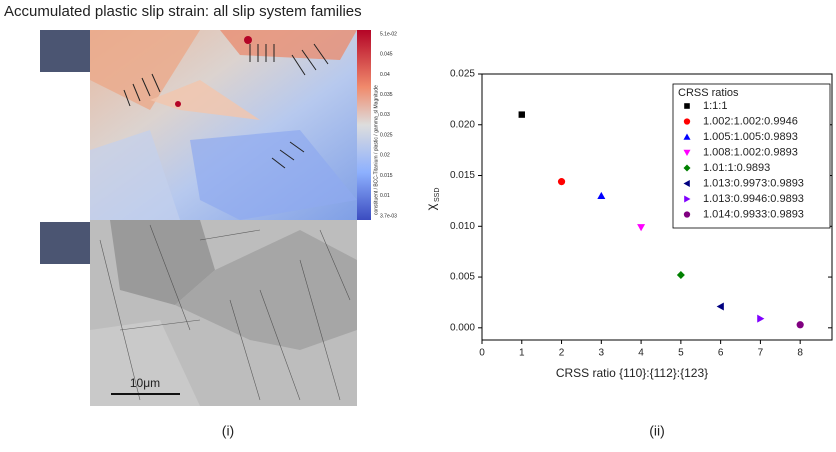 The image size is (836, 452). I want to click on legend-label: 1.01:1:0.9893, so click(736, 168).